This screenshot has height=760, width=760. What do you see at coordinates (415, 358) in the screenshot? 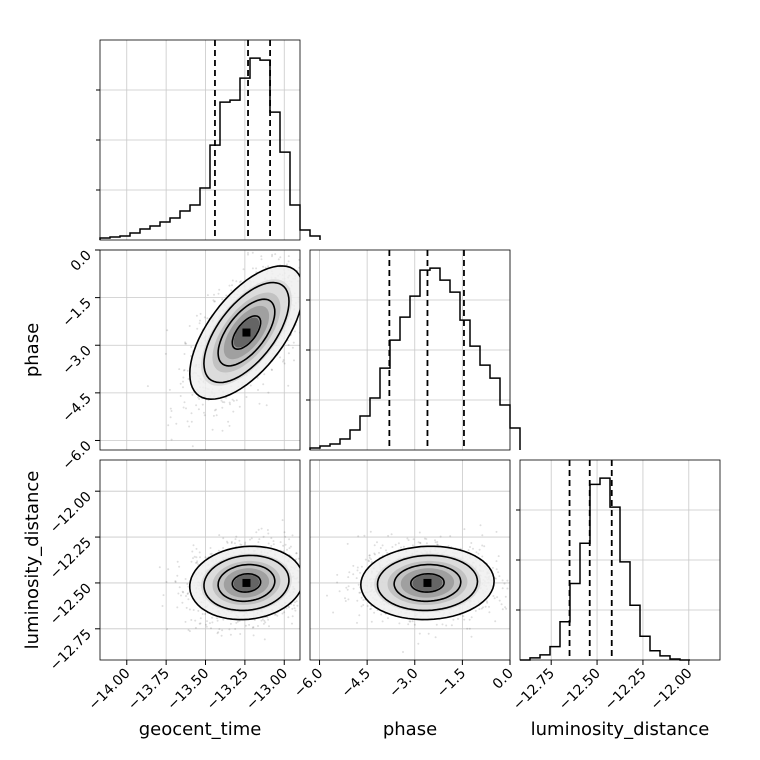
I see `histogram-phase` at bounding box center [415, 358].